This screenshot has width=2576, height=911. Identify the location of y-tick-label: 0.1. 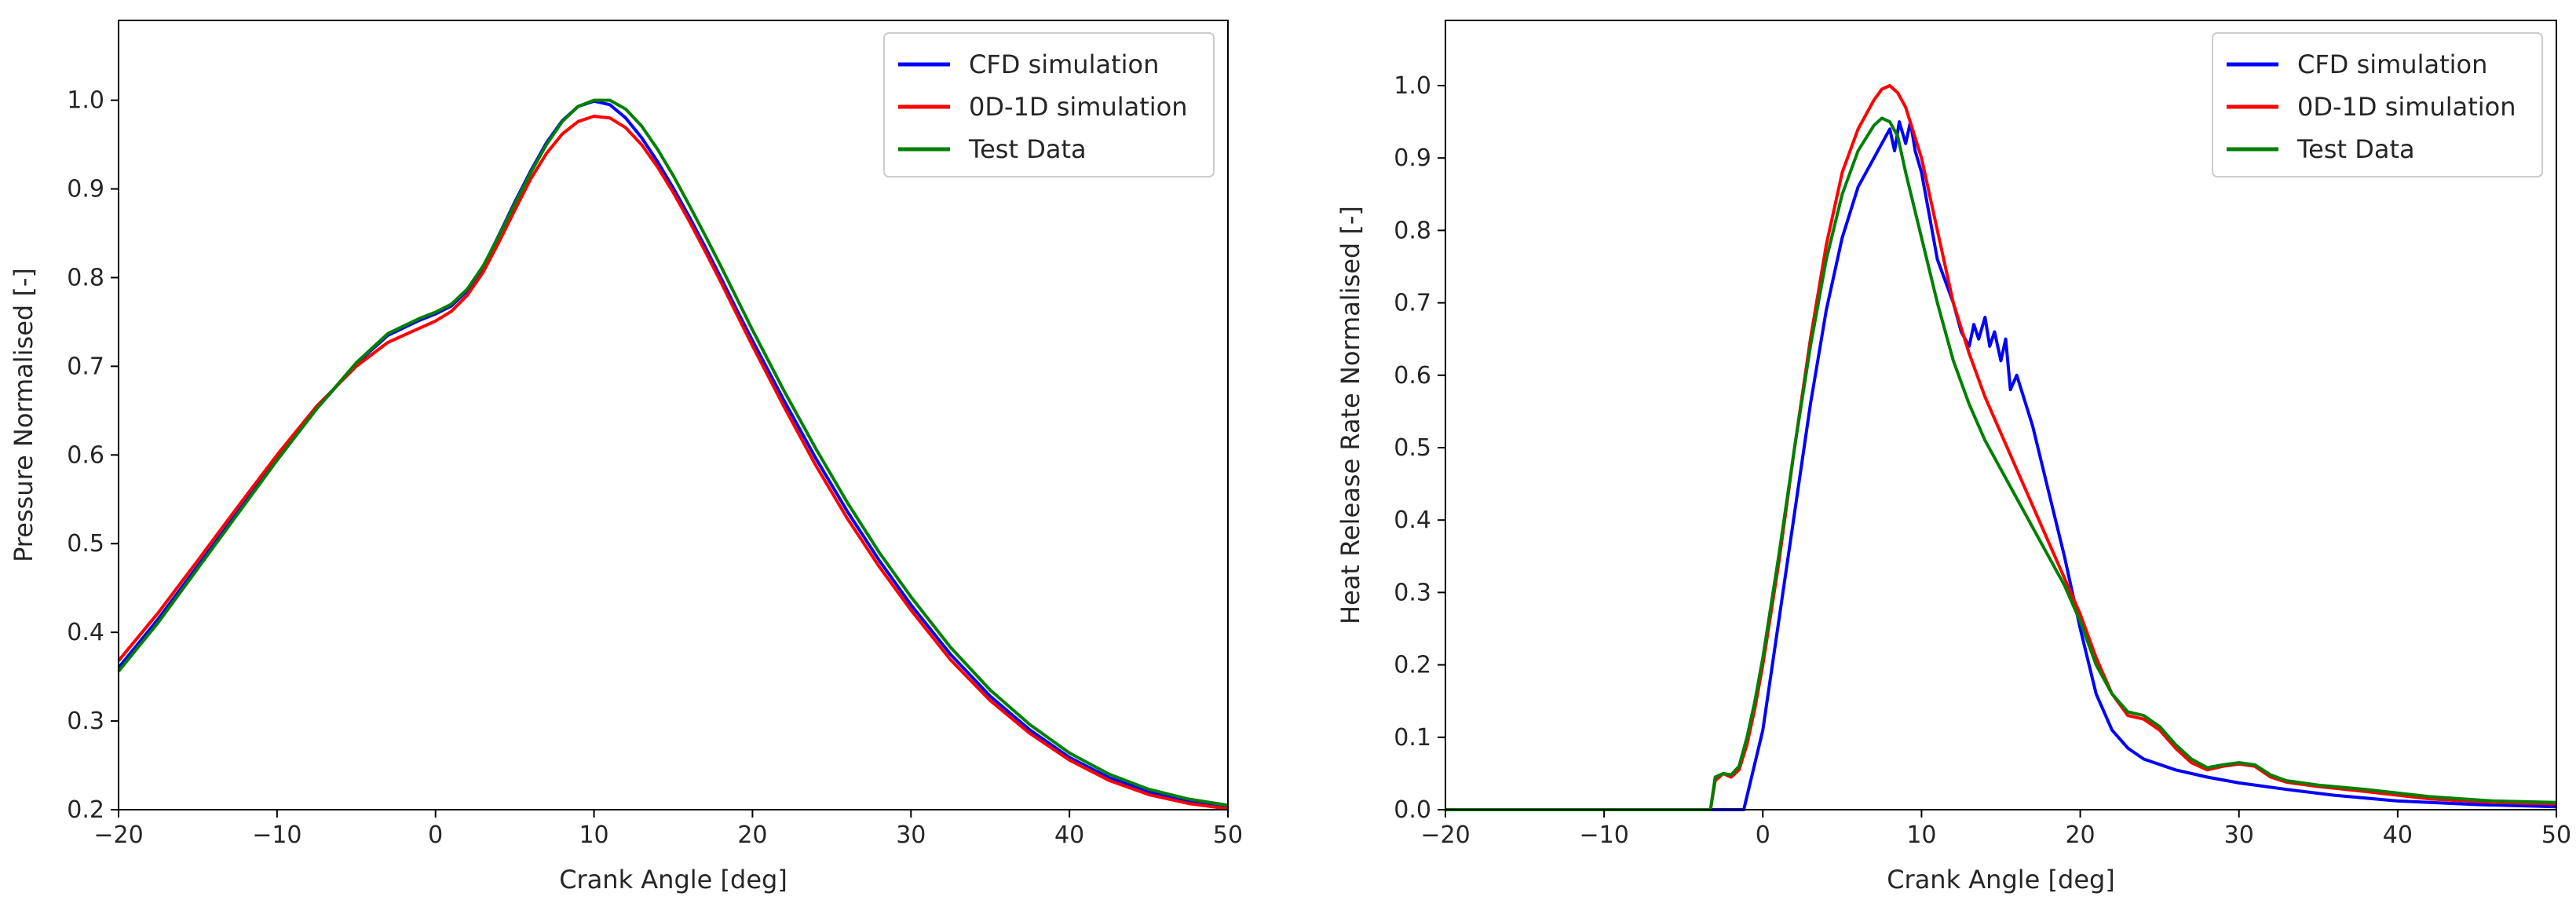
(1412, 738).